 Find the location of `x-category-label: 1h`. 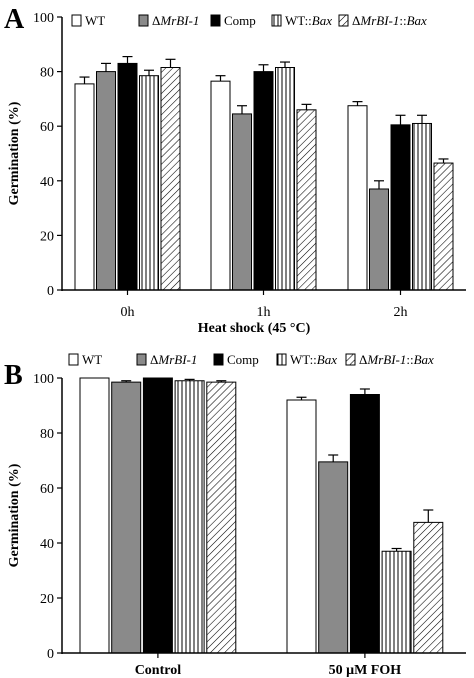

x-category-label: 1h is located at coordinates (264, 312).